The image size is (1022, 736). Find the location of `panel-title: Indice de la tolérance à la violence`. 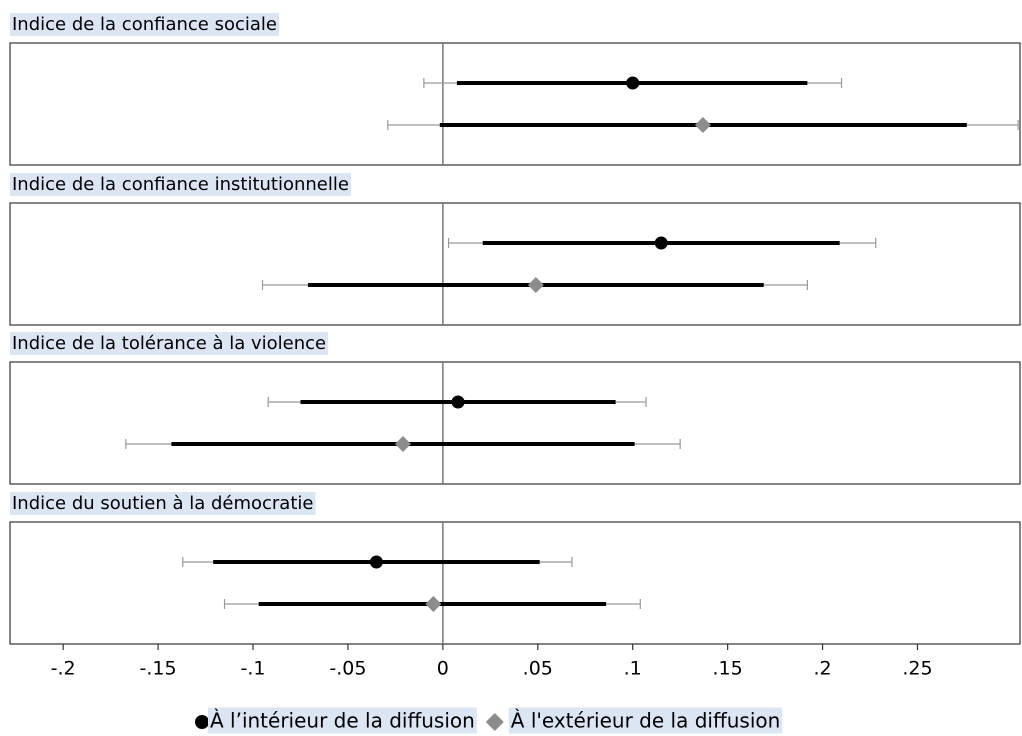

panel-title: Indice de la tolérance à la violence is located at coordinates (169, 343).